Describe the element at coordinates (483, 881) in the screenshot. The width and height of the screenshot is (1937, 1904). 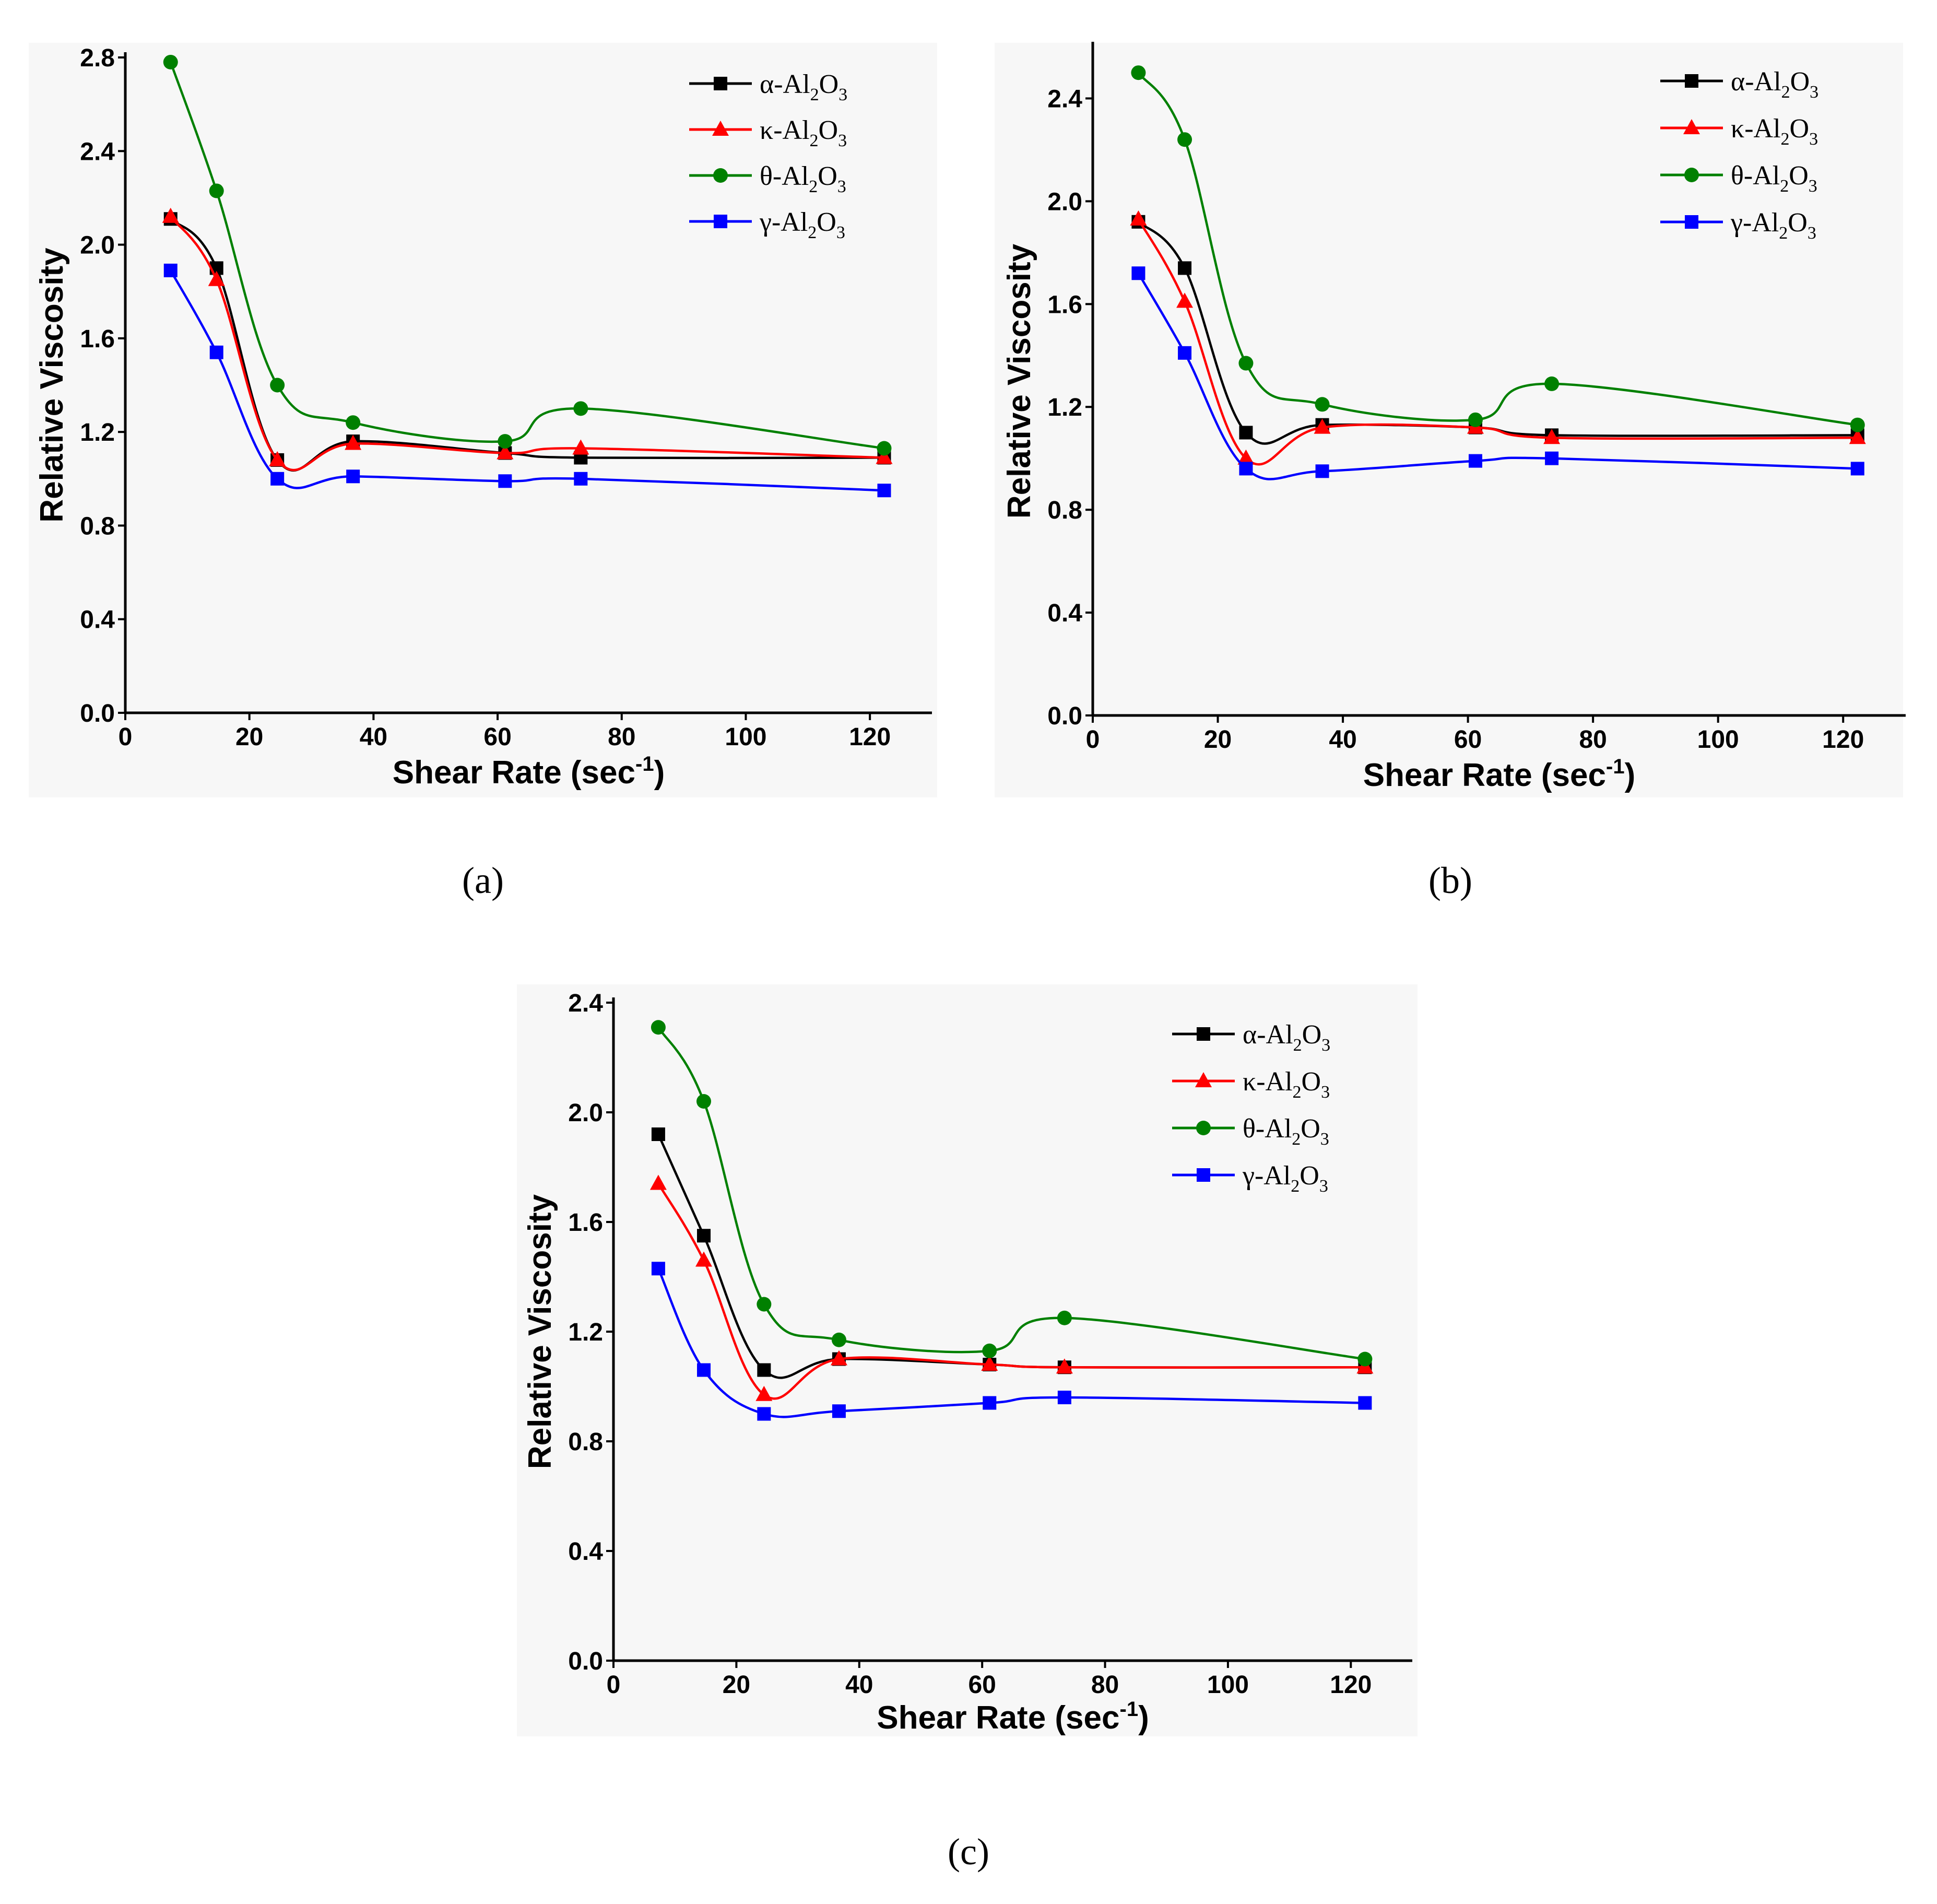
I see `panel-label: (a)` at that location.